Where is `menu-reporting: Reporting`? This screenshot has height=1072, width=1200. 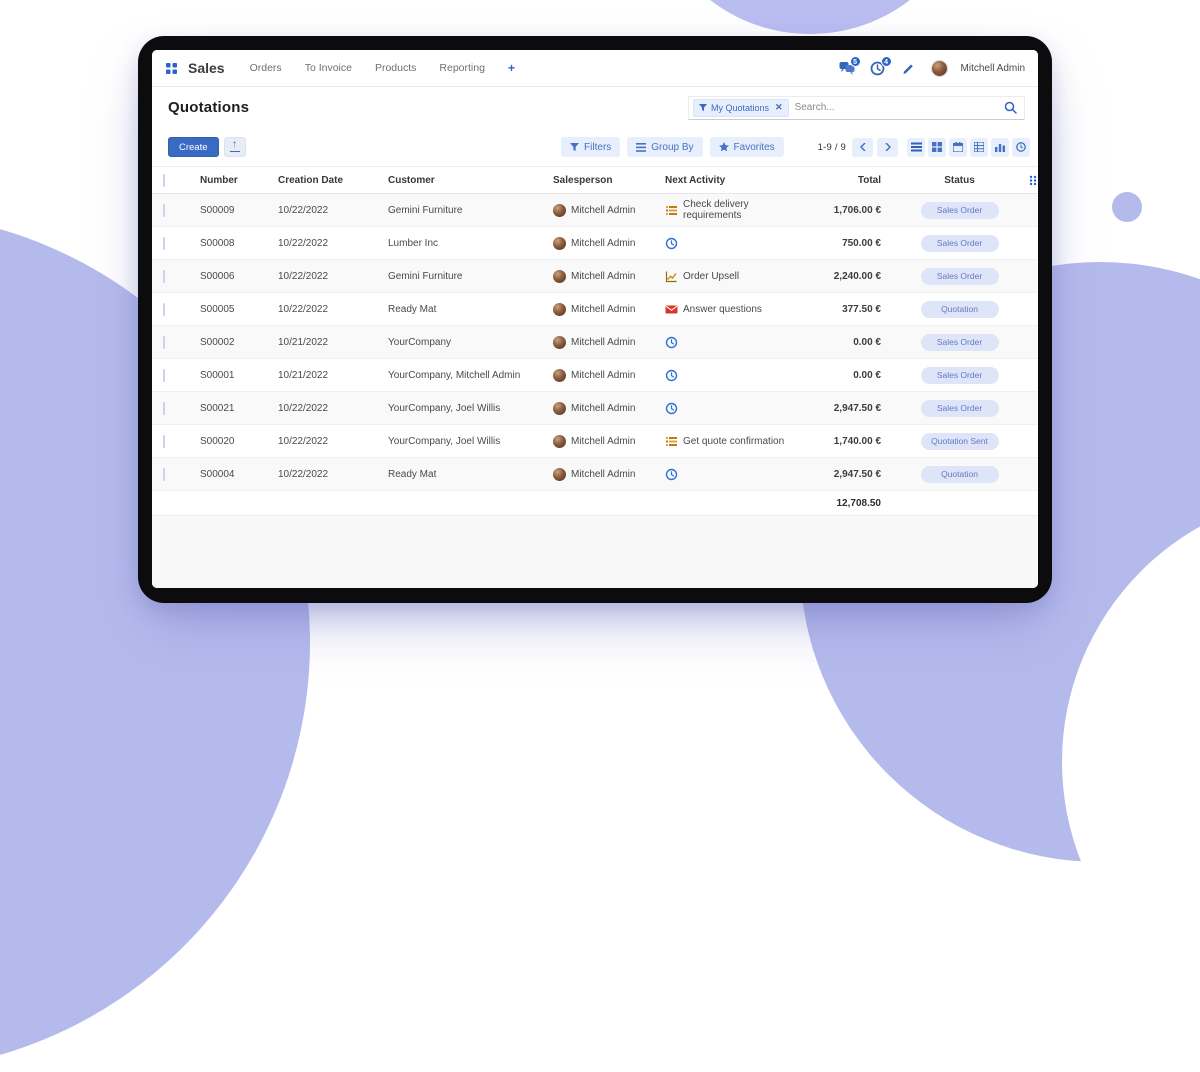 menu-reporting: Reporting is located at coordinates (462, 68).